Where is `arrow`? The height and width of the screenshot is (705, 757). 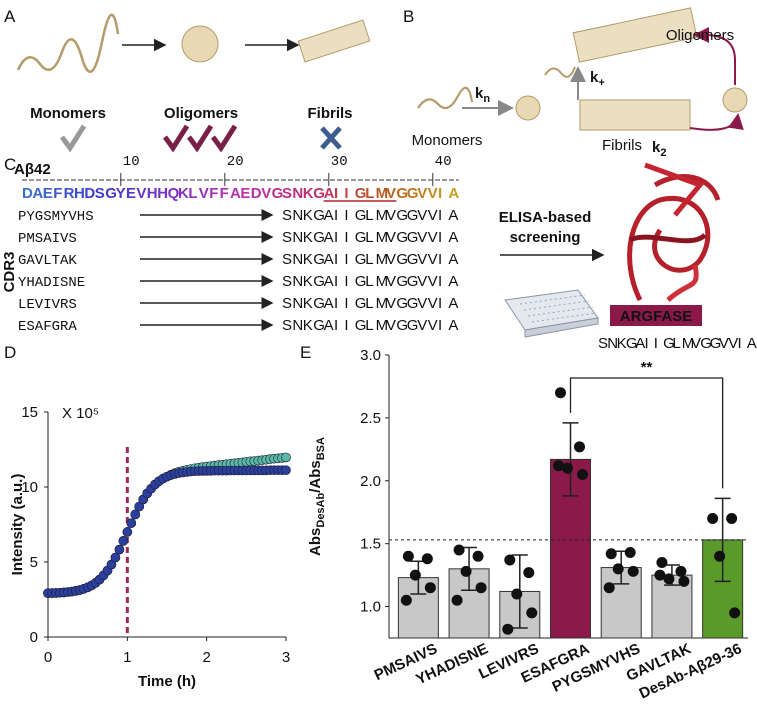 arrow is located at coordinates (716, 122).